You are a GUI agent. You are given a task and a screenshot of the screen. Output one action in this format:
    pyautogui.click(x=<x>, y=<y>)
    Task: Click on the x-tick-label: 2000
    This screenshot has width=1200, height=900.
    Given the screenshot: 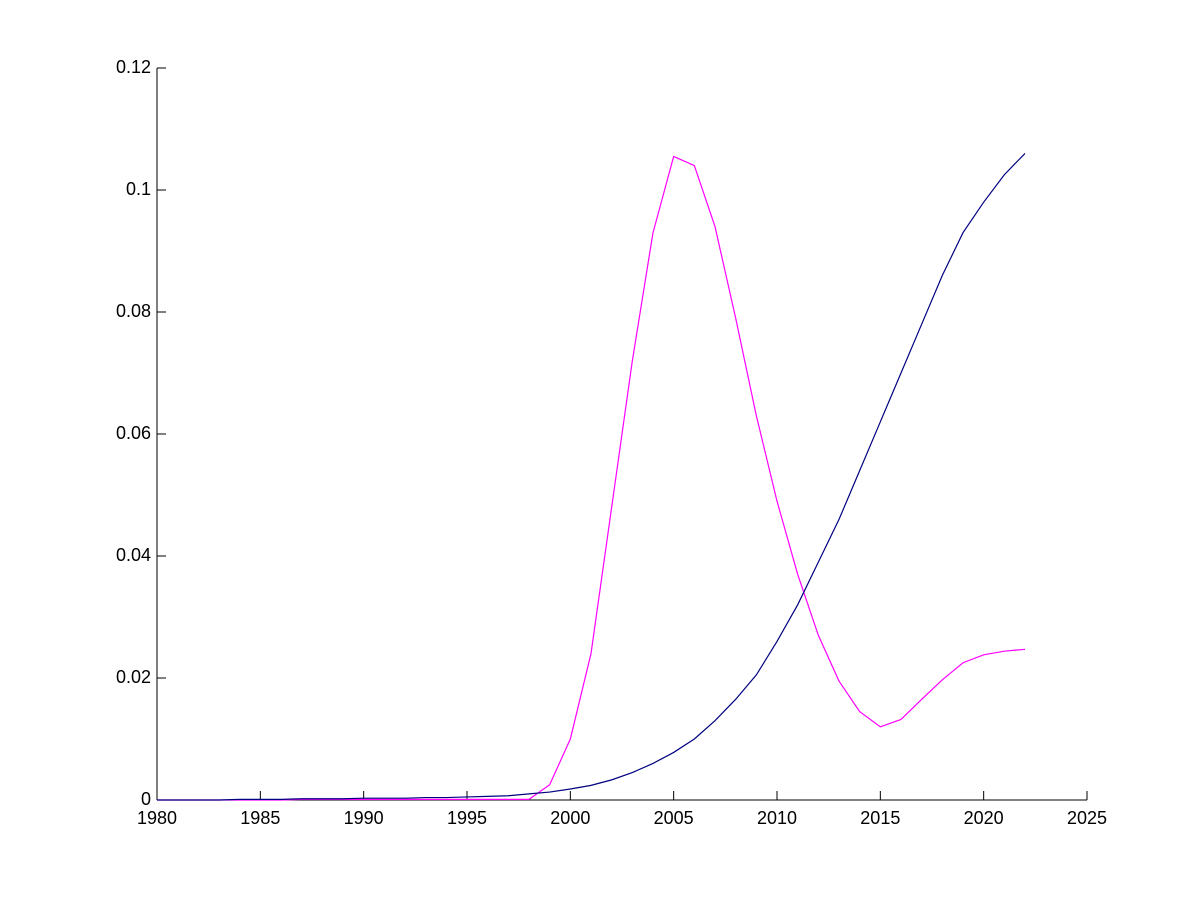 What is the action you would take?
    pyautogui.click(x=570, y=818)
    